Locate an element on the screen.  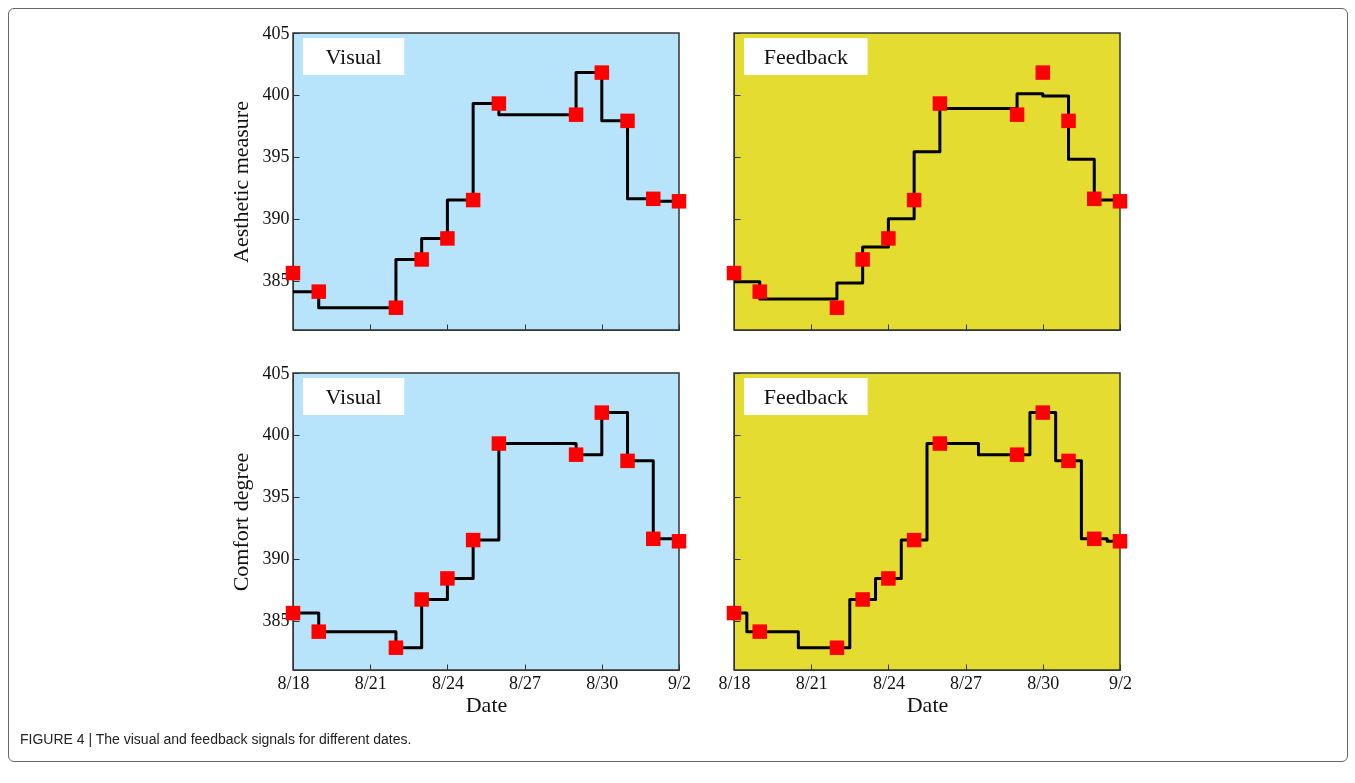
y-axis-title: Comfort degree is located at coordinates (240, 522).